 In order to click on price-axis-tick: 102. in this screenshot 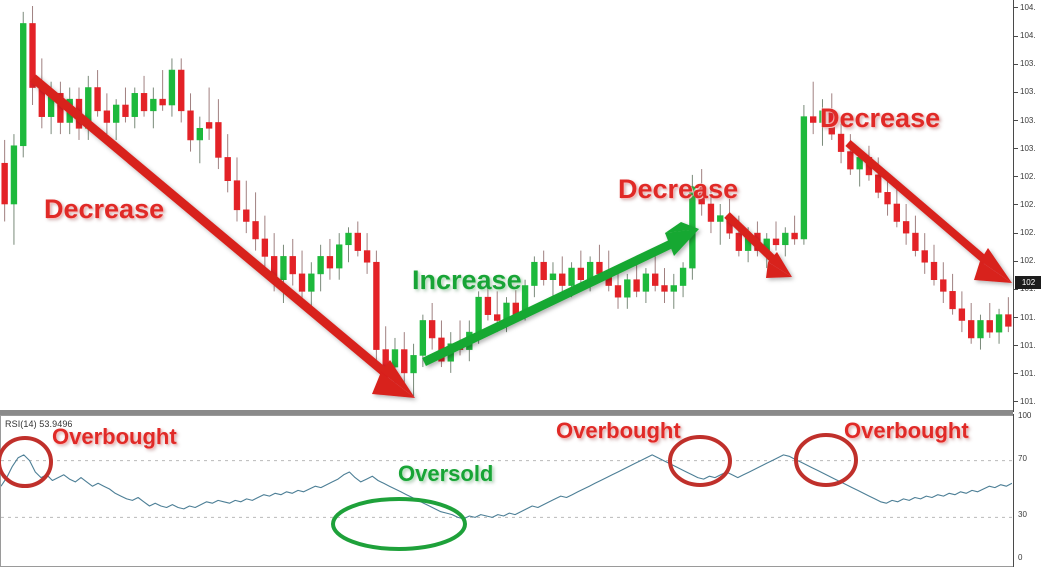, I will do `click(1025, 176)`.